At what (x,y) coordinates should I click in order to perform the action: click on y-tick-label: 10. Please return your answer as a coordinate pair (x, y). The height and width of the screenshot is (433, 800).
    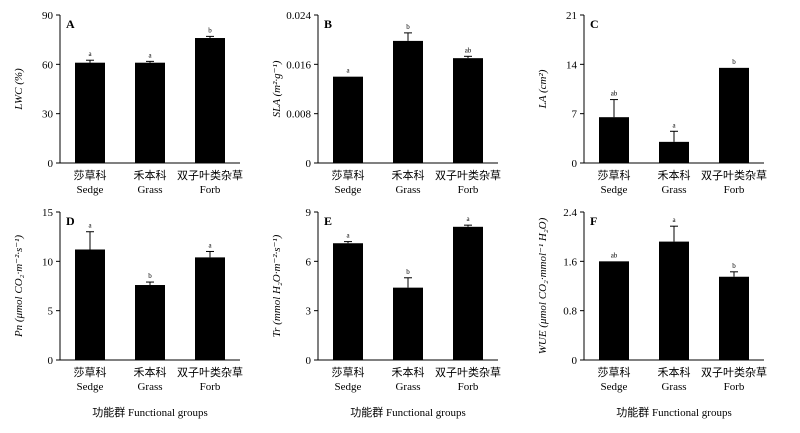
    Looking at the image, I should click on (48, 262).